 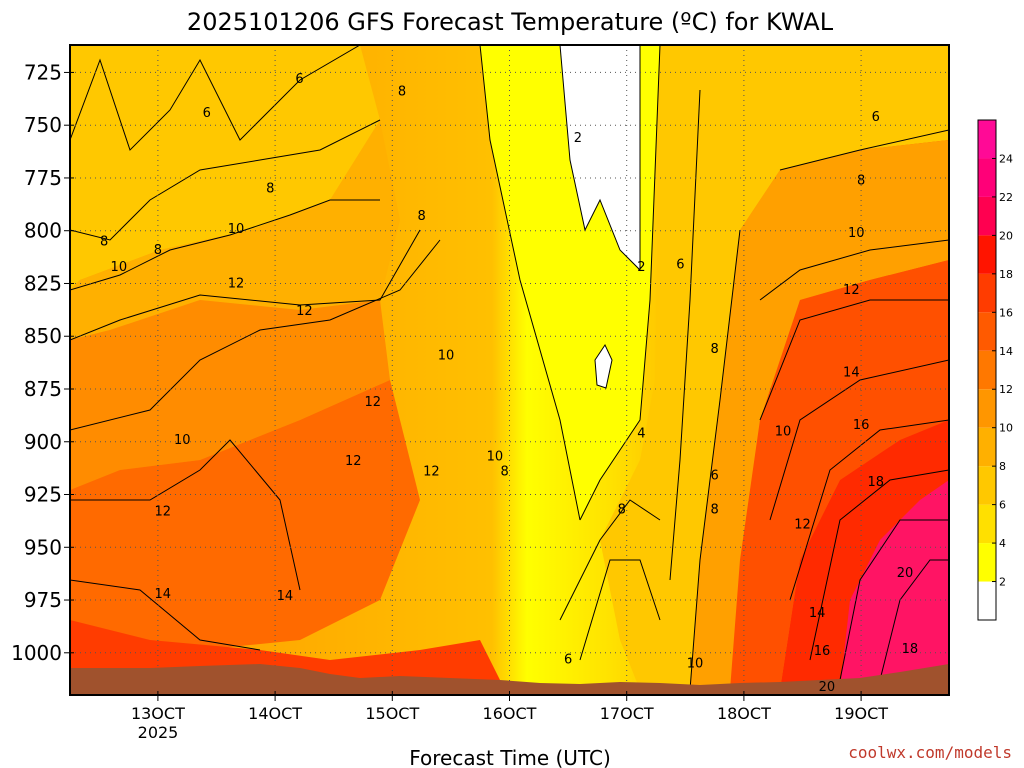 What do you see at coordinates (744, 713) in the screenshot?
I see `x-tick-label: 18OCT` at bounding box center [744, 713].